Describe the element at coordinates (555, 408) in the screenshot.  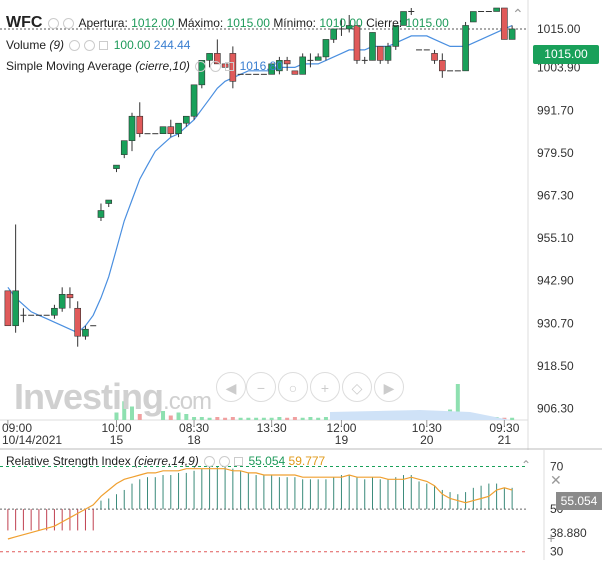
I see `y-tick-label: 906.30` at that location.